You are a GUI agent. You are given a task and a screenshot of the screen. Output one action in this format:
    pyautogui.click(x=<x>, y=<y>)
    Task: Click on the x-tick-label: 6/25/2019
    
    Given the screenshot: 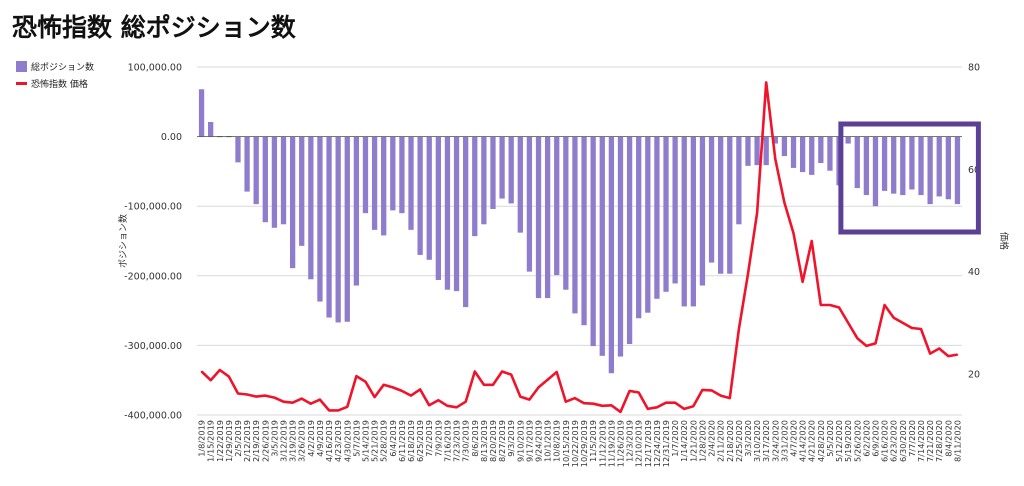 What is the action you would take?
    pyautogui.click(x=420, y=441)
    